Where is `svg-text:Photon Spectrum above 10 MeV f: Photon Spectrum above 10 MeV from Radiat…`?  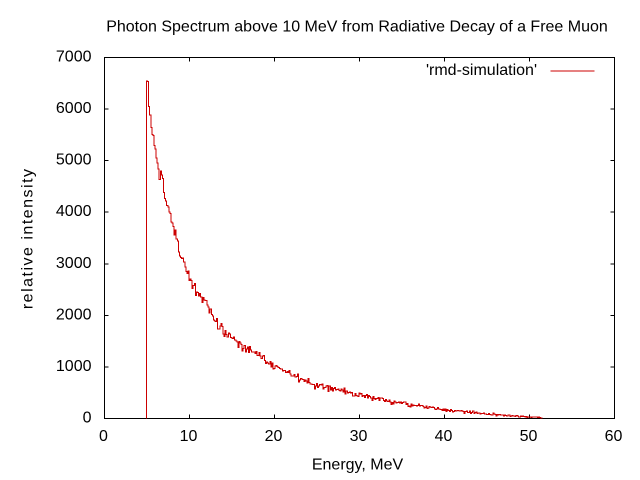 svg-text:Photon Spectrum above 10 MeV f: Photon Spectrum above 10 MeV from Radiat… is located at coordinates (357, 27).